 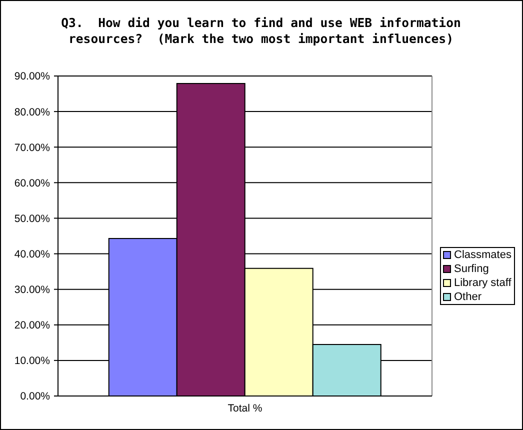 I want to click on y-tick-label: 0.00%, so click(x=35, y=396).